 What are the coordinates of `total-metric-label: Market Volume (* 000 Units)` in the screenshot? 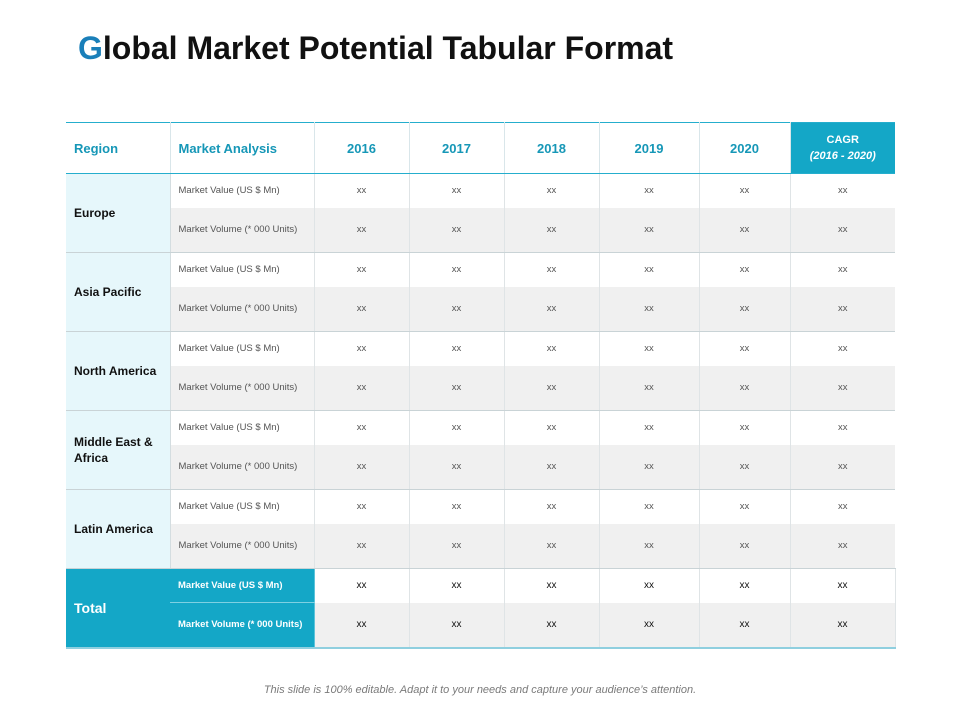 It's located at (242, 625).